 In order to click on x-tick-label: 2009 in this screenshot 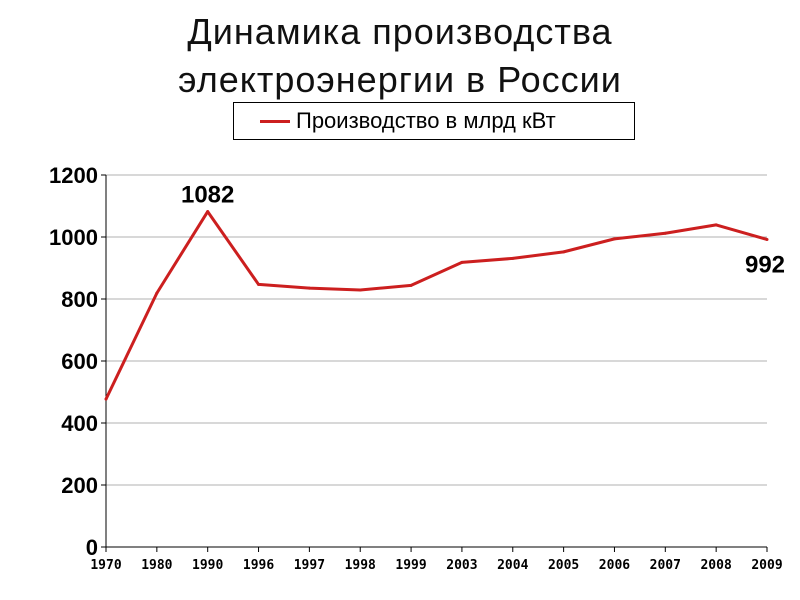, I will do `click(766, 565)`.